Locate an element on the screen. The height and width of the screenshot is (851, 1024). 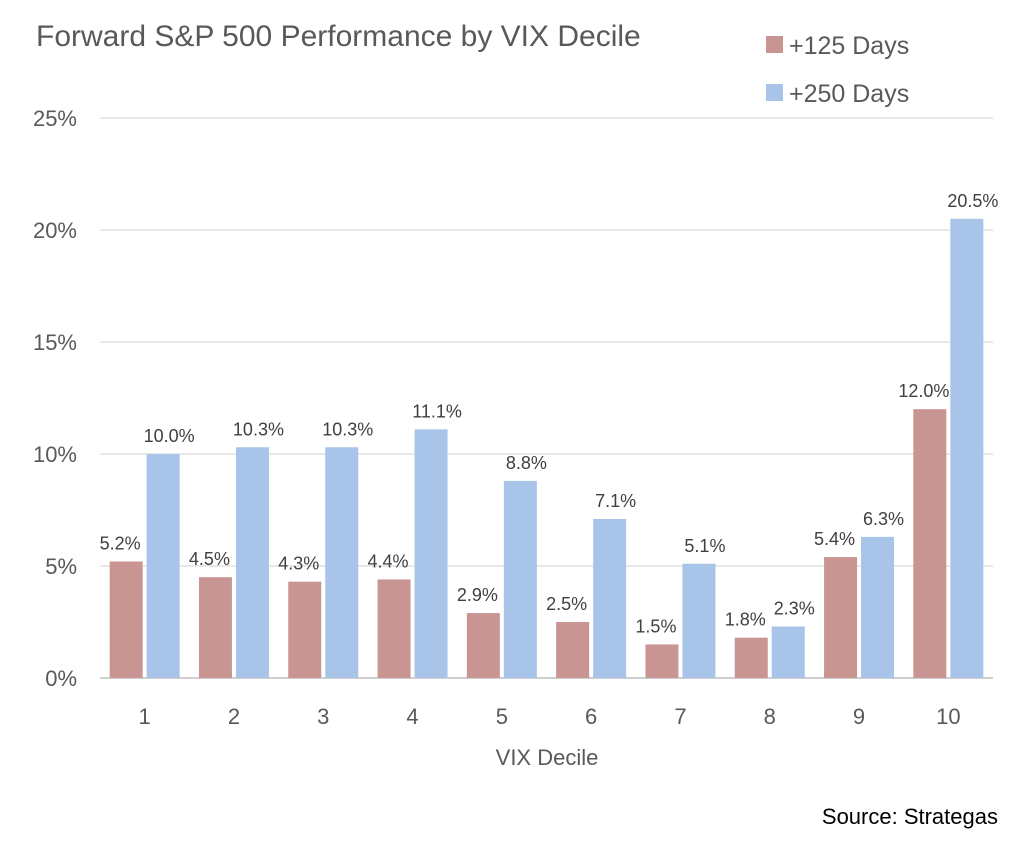
y-tick-label: 10% is located at coordinates (55, 454).